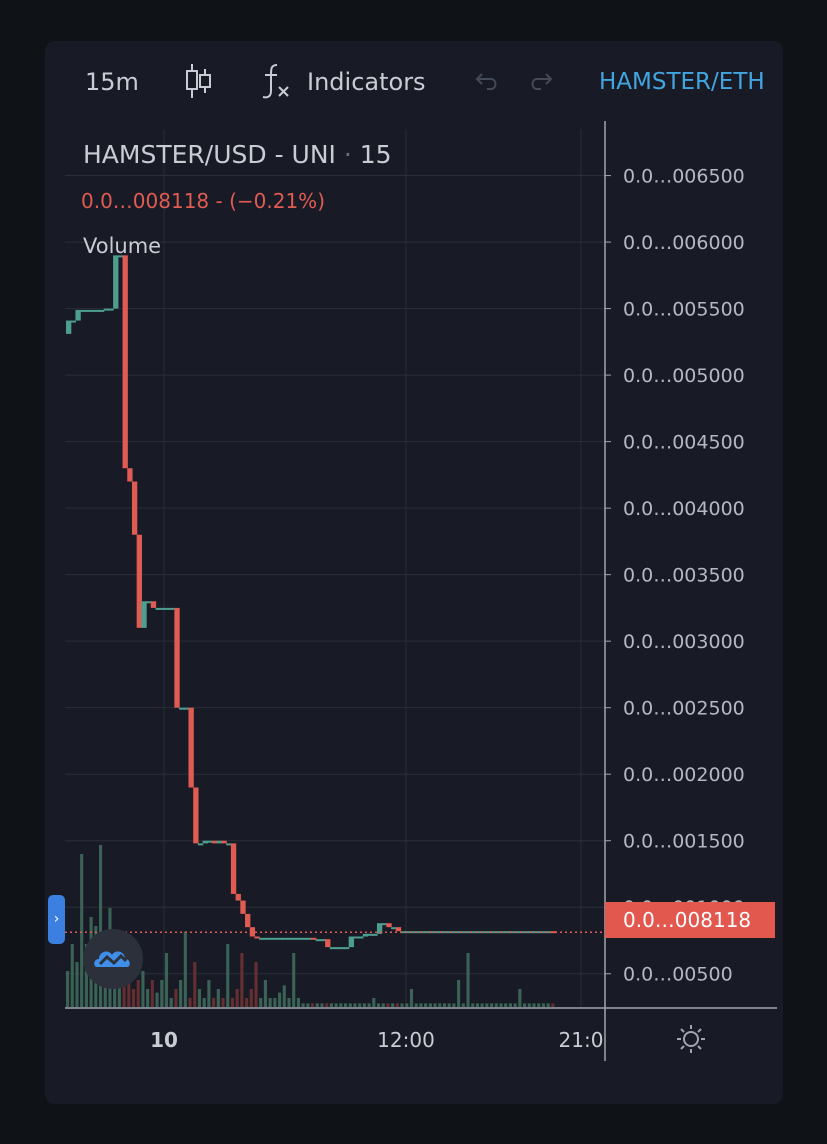  What do you see at coordinates (684, 576) in the screenshot?
I see `y-tick-label: 0.0…003500` at bounding box center [684, 576].